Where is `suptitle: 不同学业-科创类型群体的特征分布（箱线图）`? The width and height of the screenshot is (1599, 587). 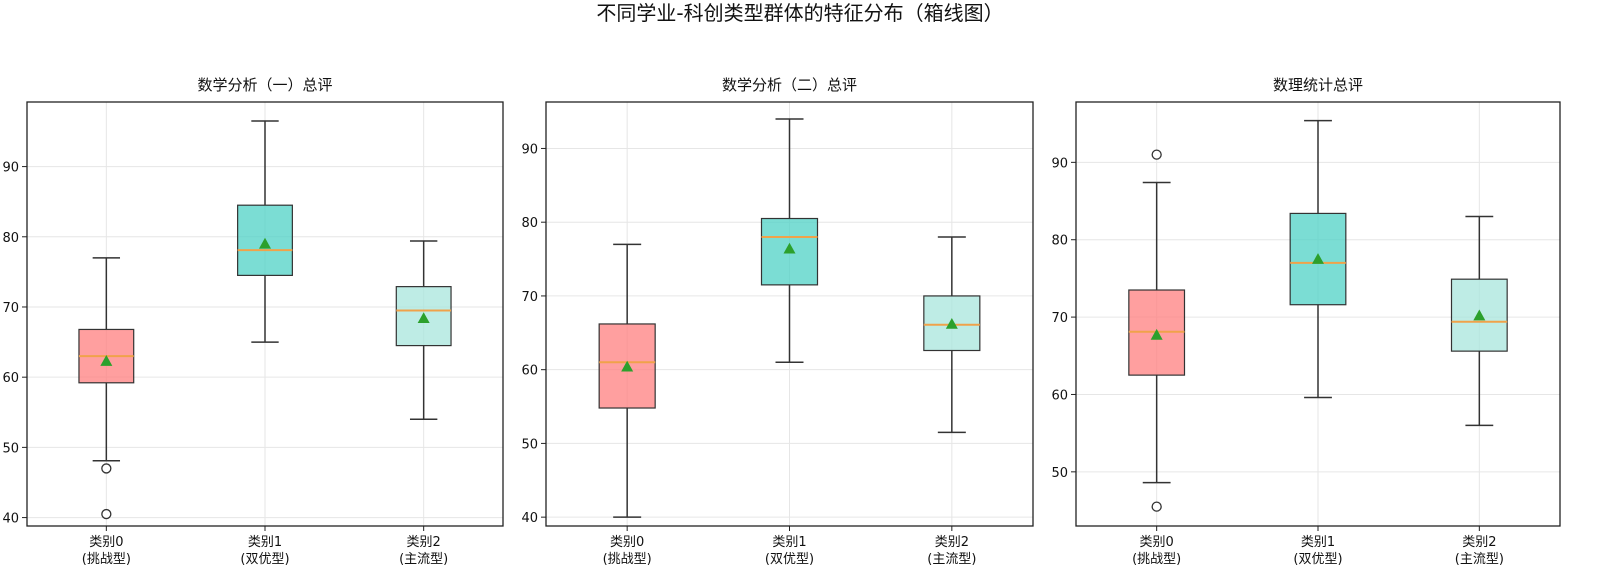
suptitle: 不同学业-科创类型群体的特征分布（箱线图） is located at coordinates (799, 13).